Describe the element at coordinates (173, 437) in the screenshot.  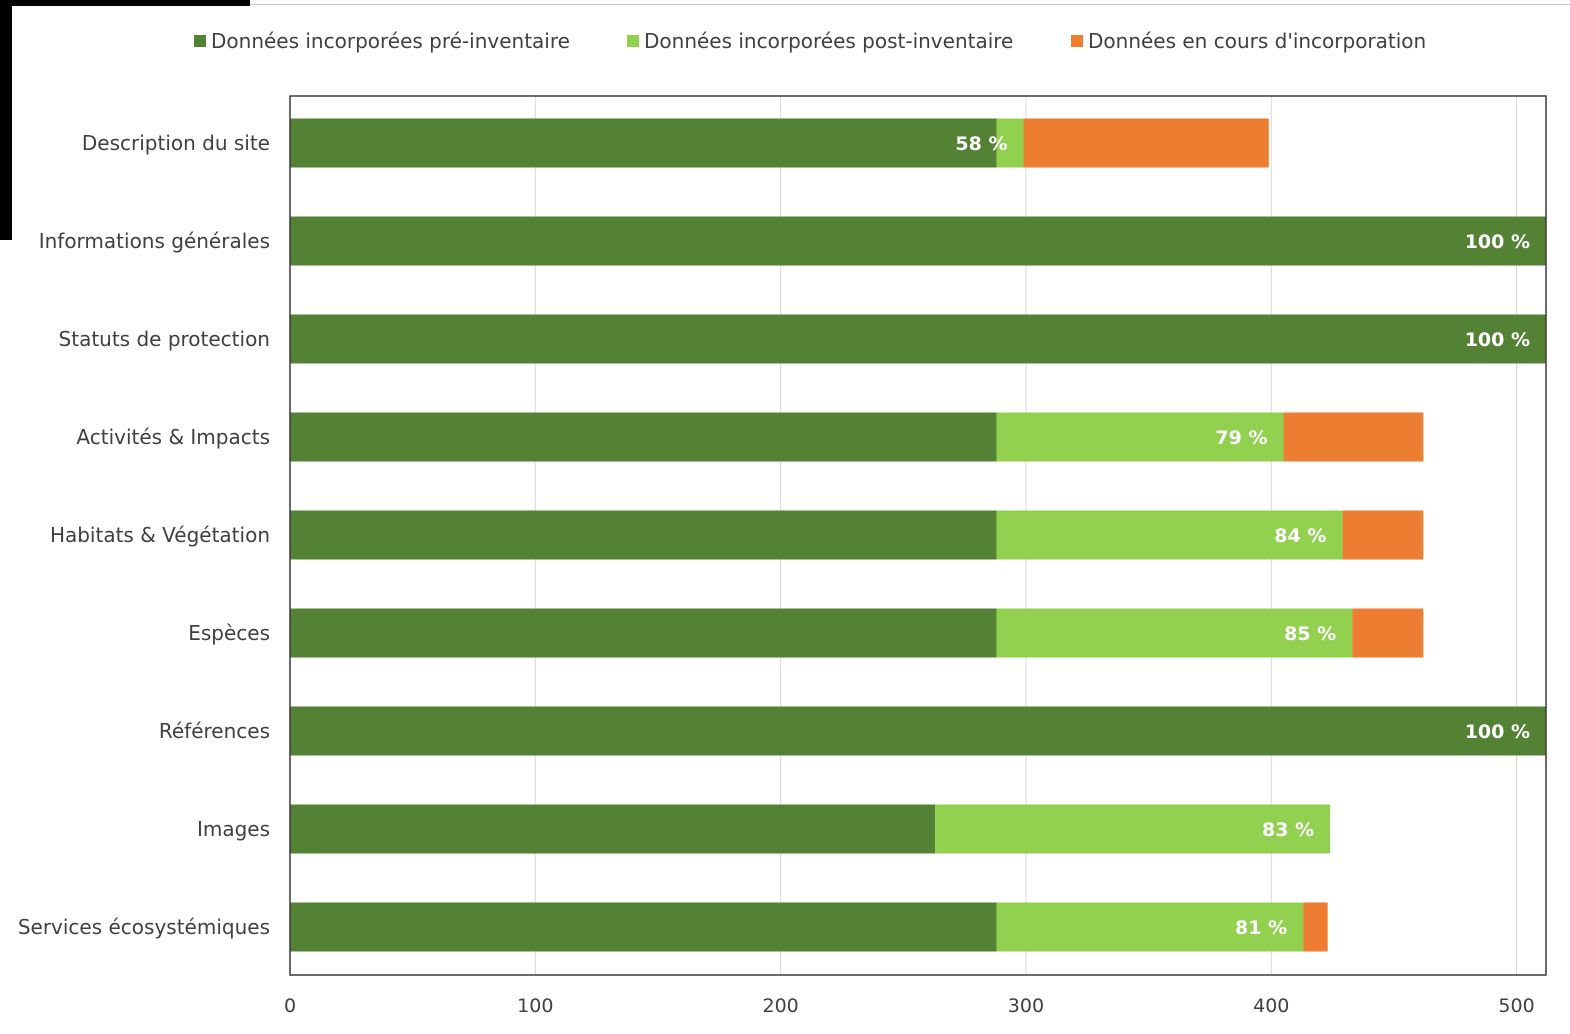
I see `category-label-3: Activités & Impacts` at that location.